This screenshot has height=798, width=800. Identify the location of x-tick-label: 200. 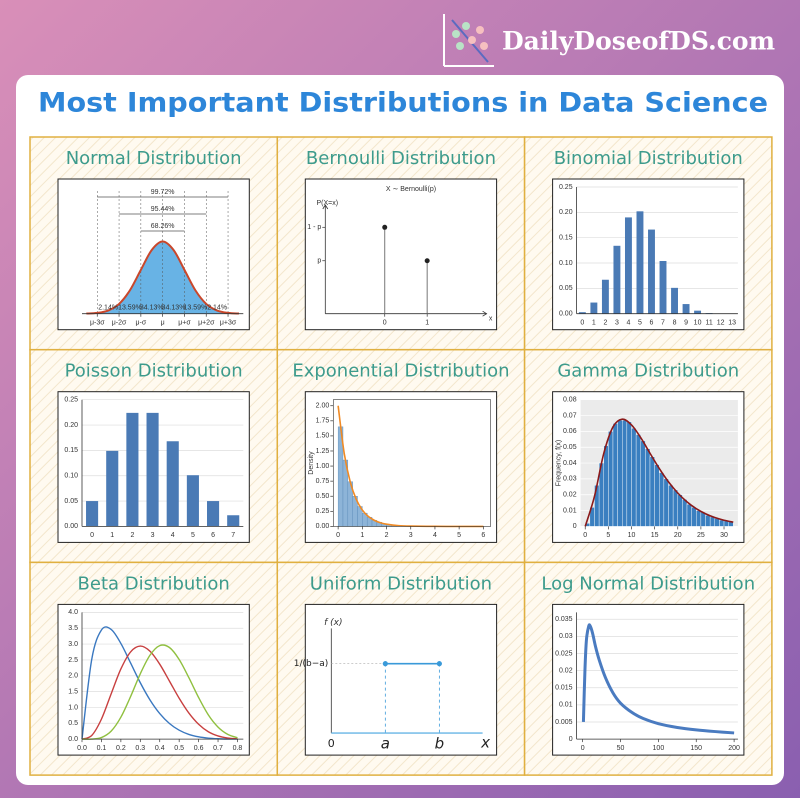
(734, 748).